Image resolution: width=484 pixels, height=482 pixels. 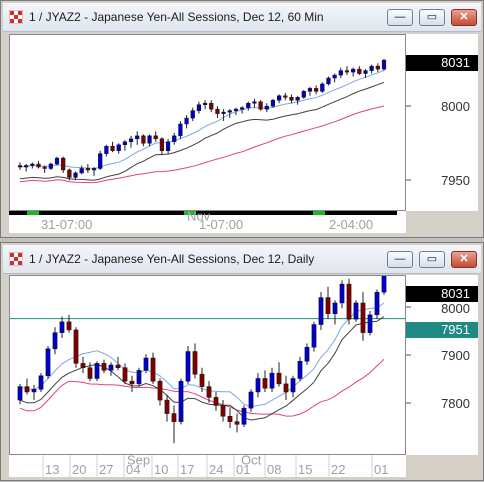 What do you see at coordinates (455, 62) in the screenshot?
I see `last-price-label: 8031` at bounding box center [455, 62].